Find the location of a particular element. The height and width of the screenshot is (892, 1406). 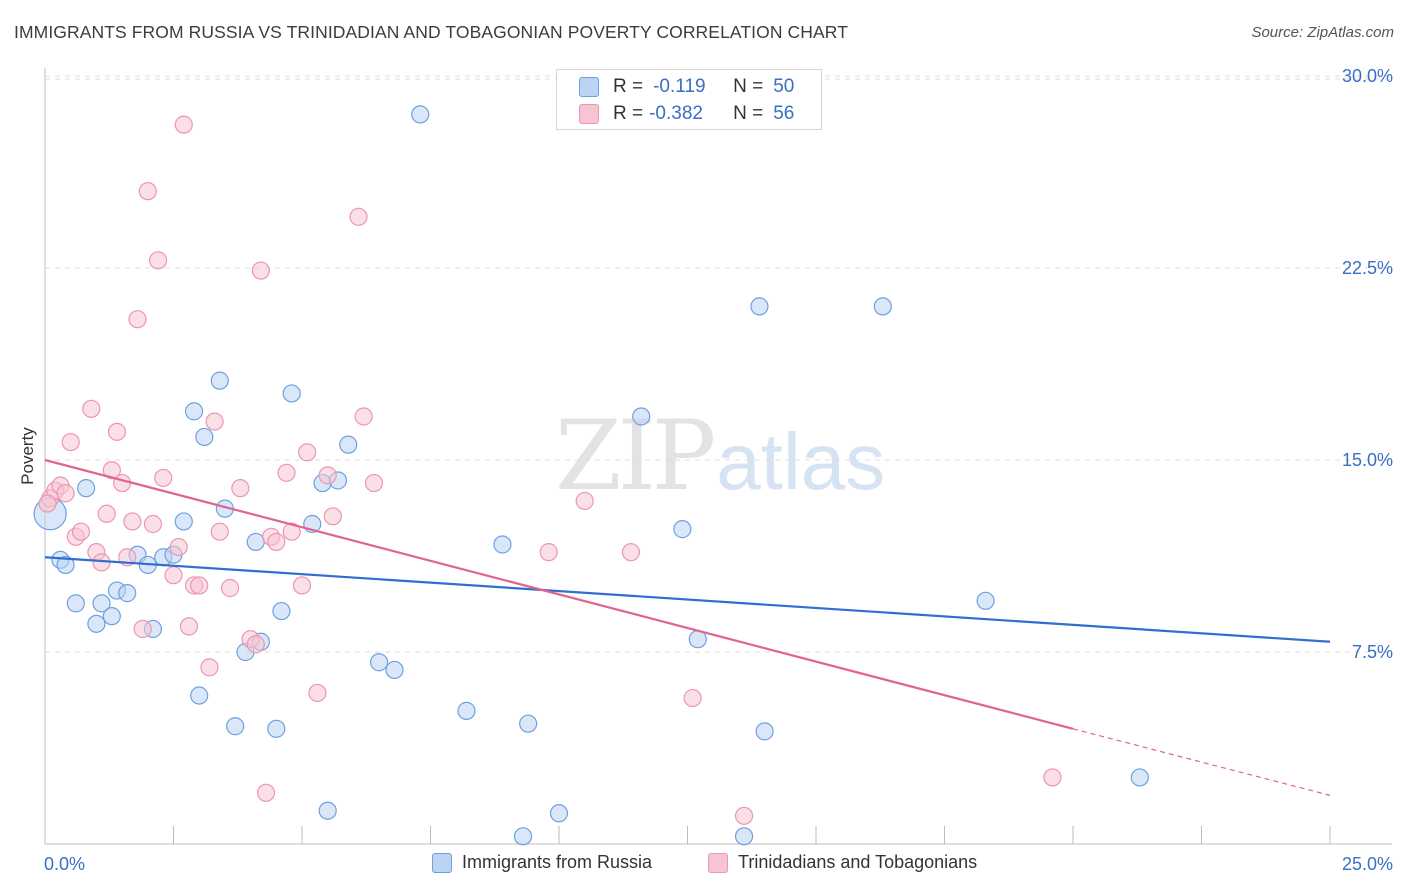

trinidad-swatch is located at coordinates (589, 114).